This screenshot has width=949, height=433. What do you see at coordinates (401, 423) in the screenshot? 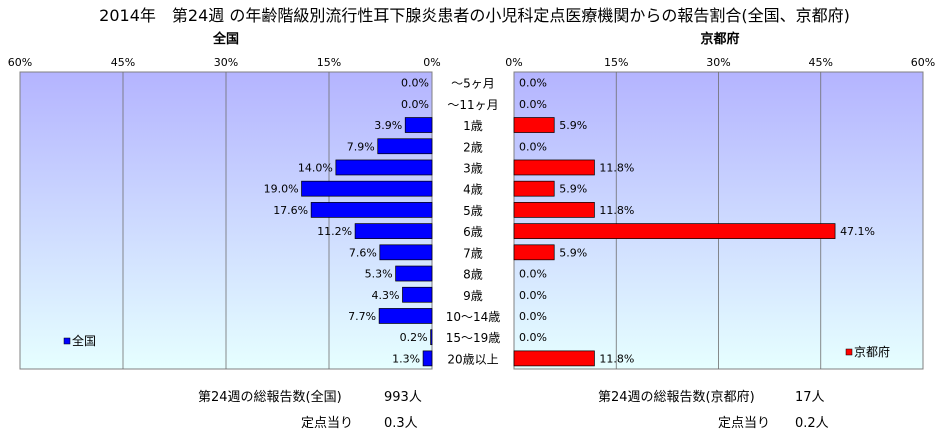
I see `national-per-value: 0.3人` at bounding box center [401, 423].